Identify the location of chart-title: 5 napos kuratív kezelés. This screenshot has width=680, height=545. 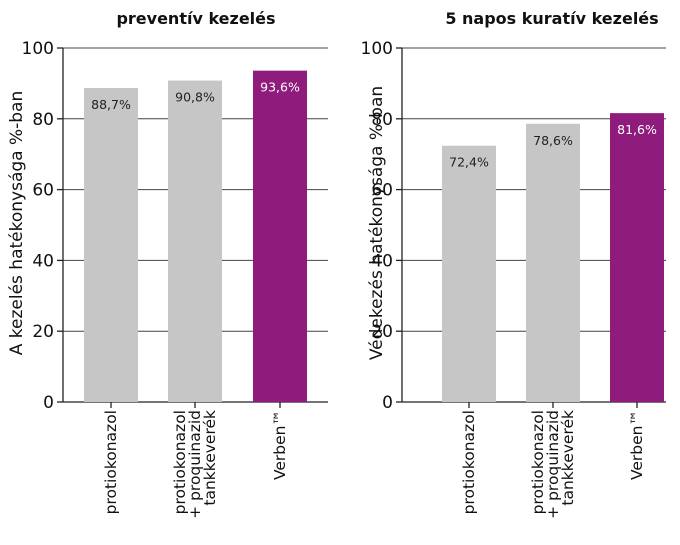
(551, 18).